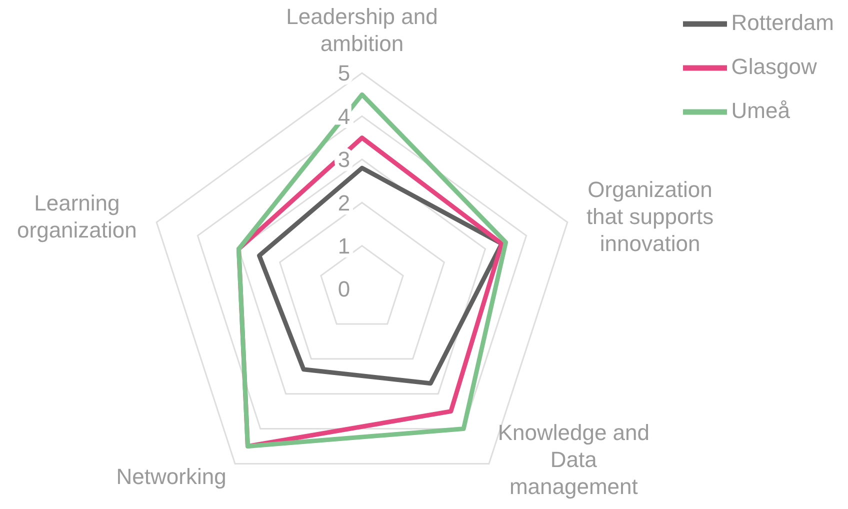 The height and width of the screenshot is (509, 848). I want to click on spoke-label: Learning organization, so click(77, 216).